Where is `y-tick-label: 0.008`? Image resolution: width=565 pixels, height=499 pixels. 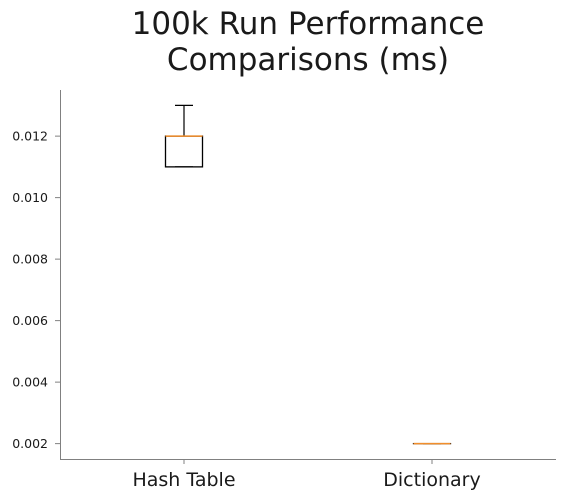 y-tick-label: 0.008 is located at coordinates (30, 259).